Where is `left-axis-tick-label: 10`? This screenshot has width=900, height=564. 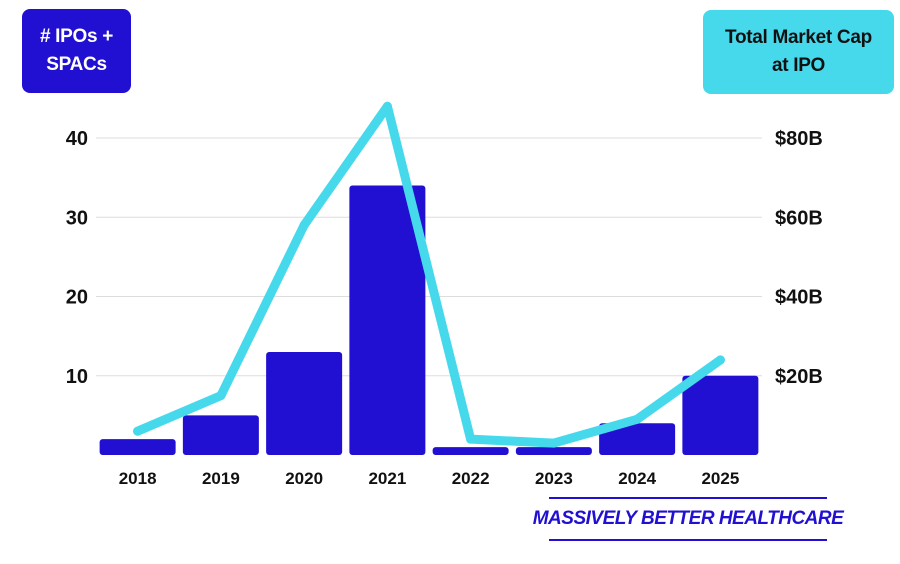
left-axis-tick-label: 10 is located at coordinates (77, 377).